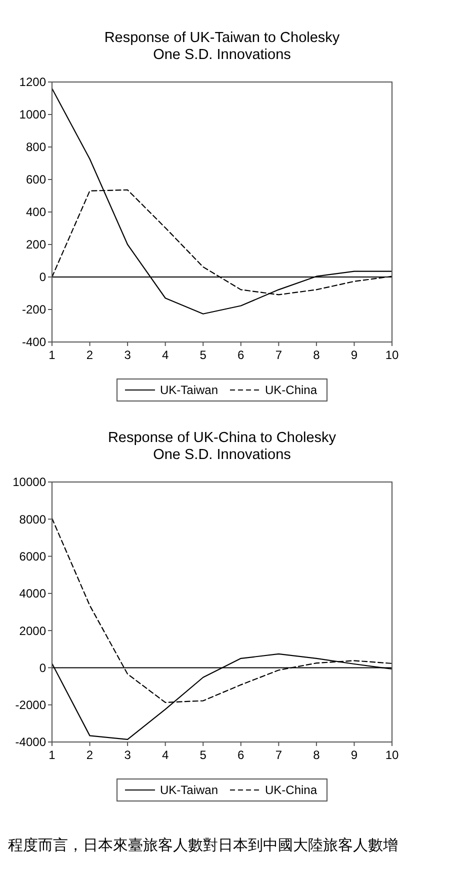  I want to click on y-tick-label: 400, so click(36, 212).